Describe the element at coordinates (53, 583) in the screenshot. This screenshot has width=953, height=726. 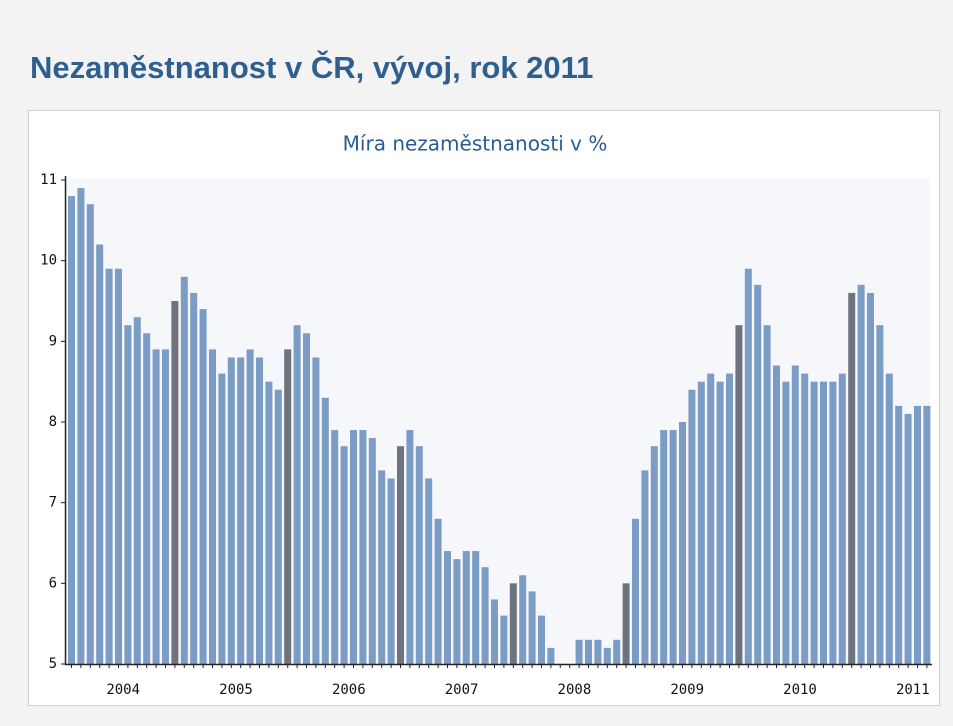
I see `y-tick-label: 6` at that location.